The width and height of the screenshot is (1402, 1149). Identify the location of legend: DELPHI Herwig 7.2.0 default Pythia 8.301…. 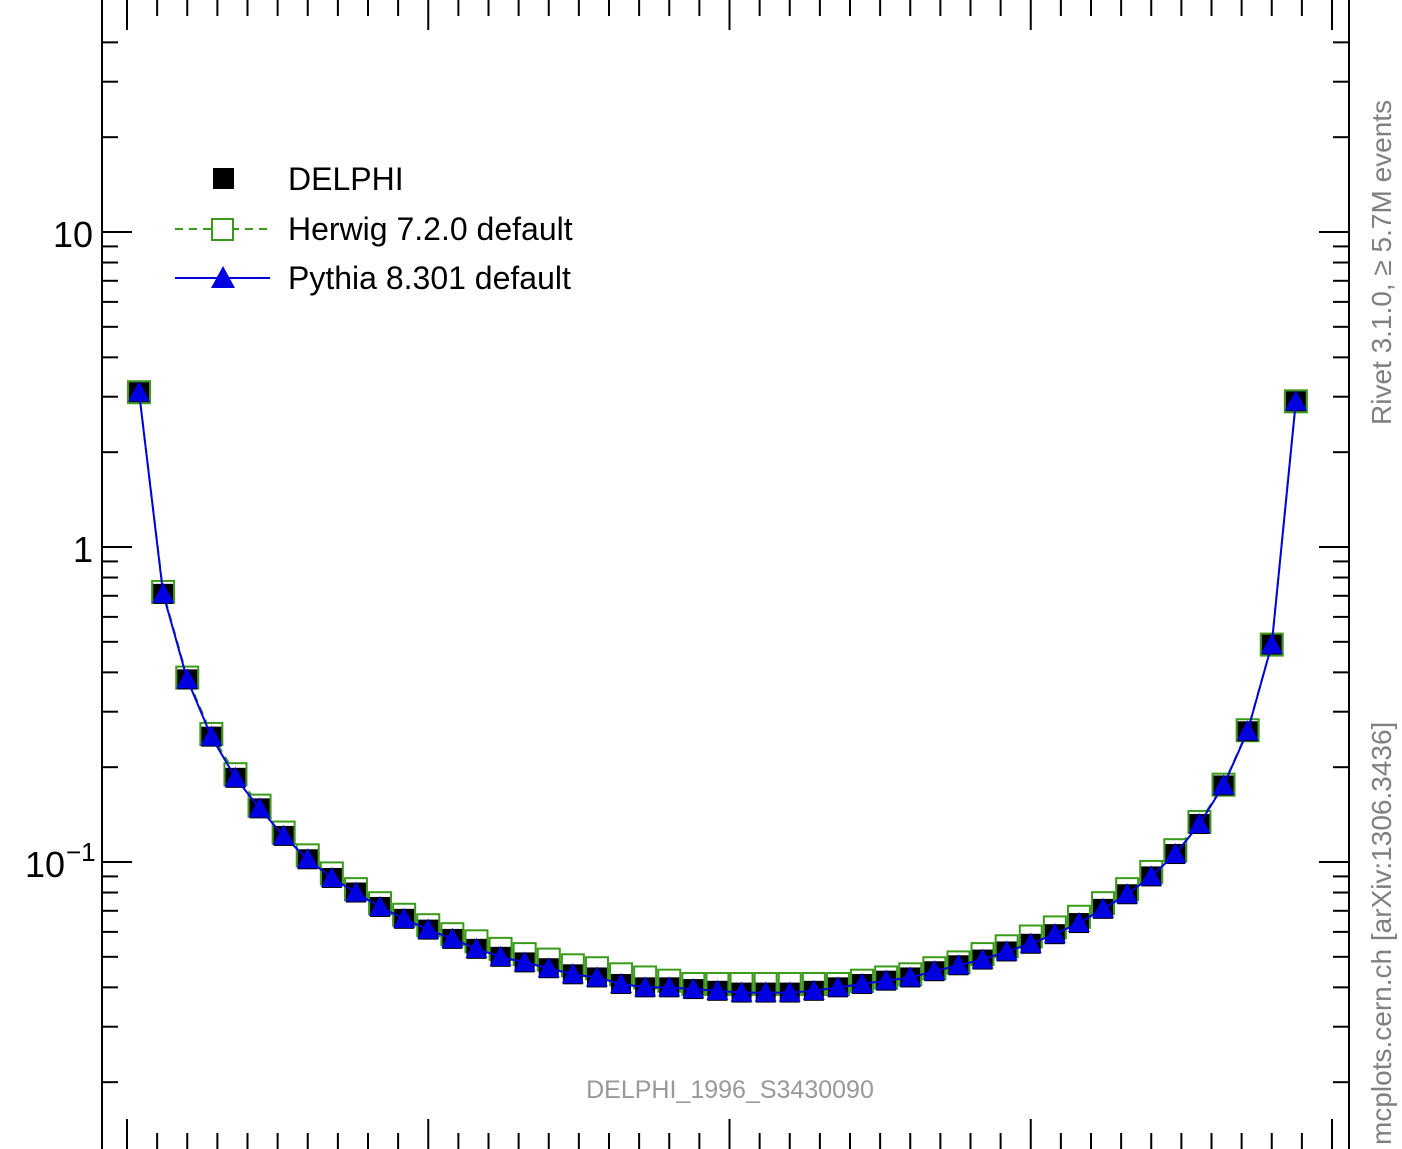
(374, 228).